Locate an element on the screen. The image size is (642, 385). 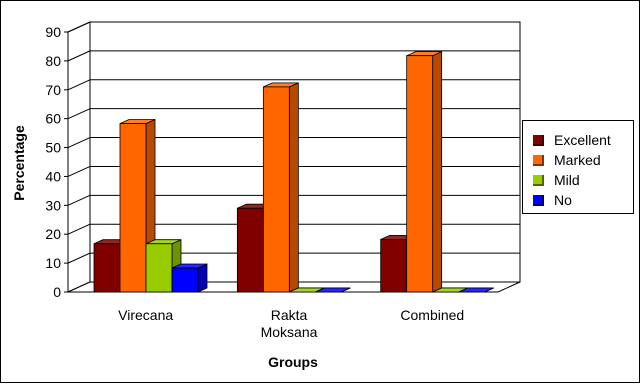
y-tick-label: 90 is located at coordinates (53, 32).